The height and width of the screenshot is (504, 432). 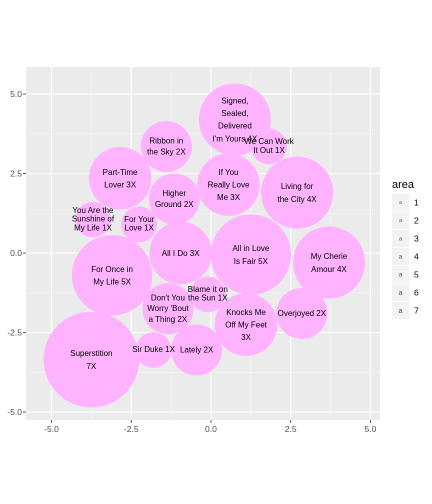 What do you see at coordinates (371, 429) in the screenshot?
I see `x-tick-label: 5.0` at bounding box center [371, 429].